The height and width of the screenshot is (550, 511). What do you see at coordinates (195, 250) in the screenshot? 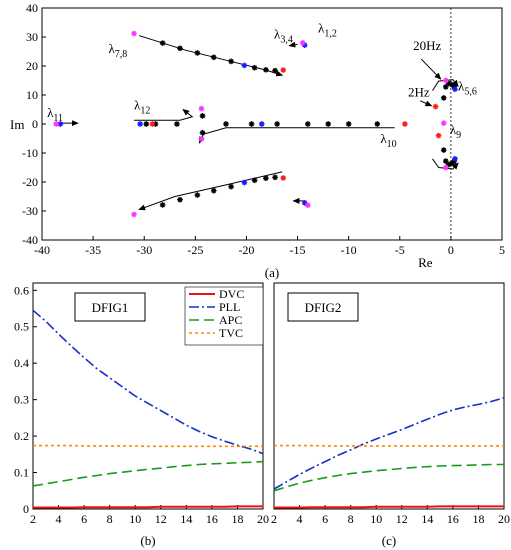
I see `x-tick-label: -25` at bounding box center [195, 250].